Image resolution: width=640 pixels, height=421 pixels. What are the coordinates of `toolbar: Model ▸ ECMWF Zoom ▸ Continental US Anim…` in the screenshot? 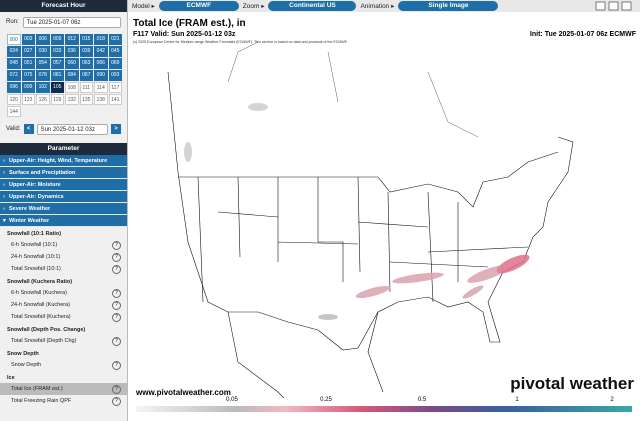 It's located at (384, 6).